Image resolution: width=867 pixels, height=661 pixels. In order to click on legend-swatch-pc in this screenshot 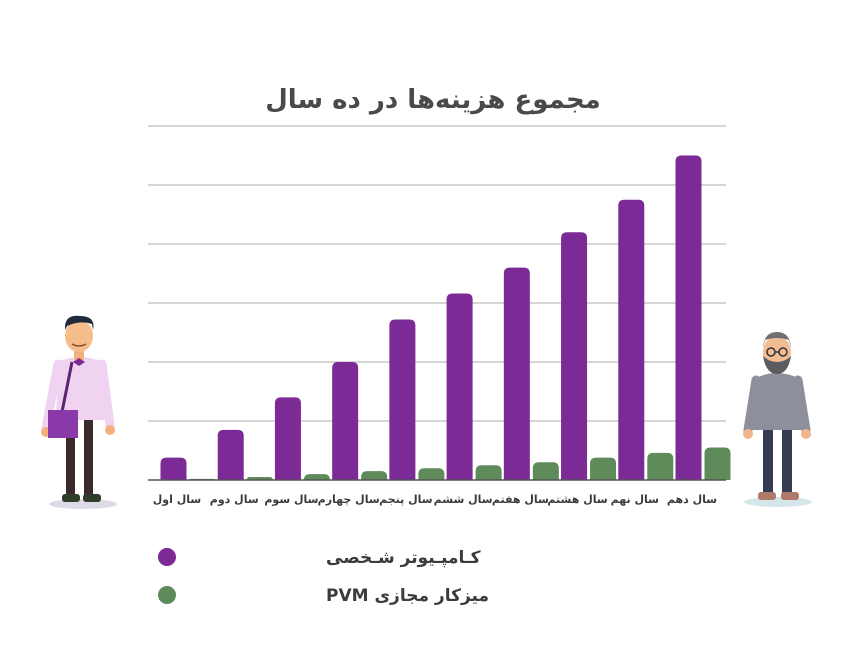, I will do `click(167, 557)`.